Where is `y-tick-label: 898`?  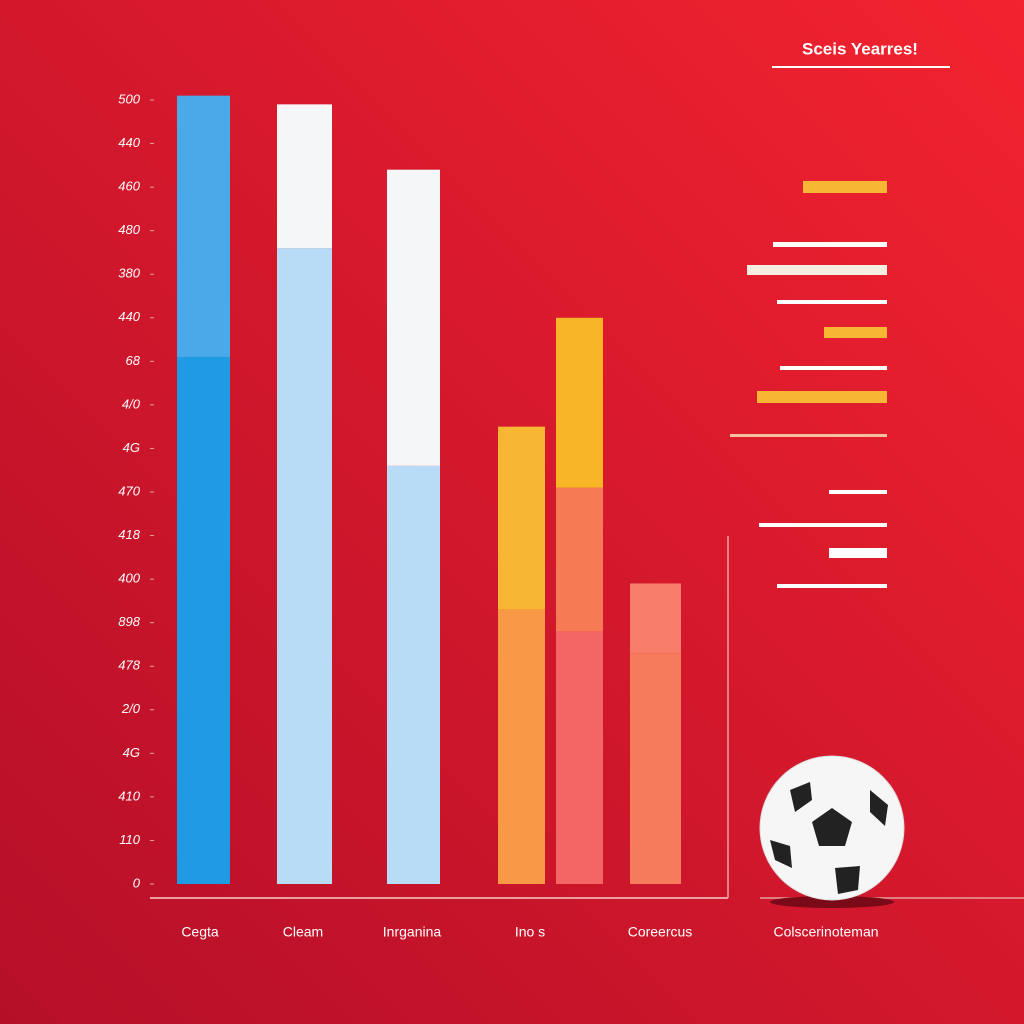 y-tick-label: 898 is located at coordinates (129, 621).